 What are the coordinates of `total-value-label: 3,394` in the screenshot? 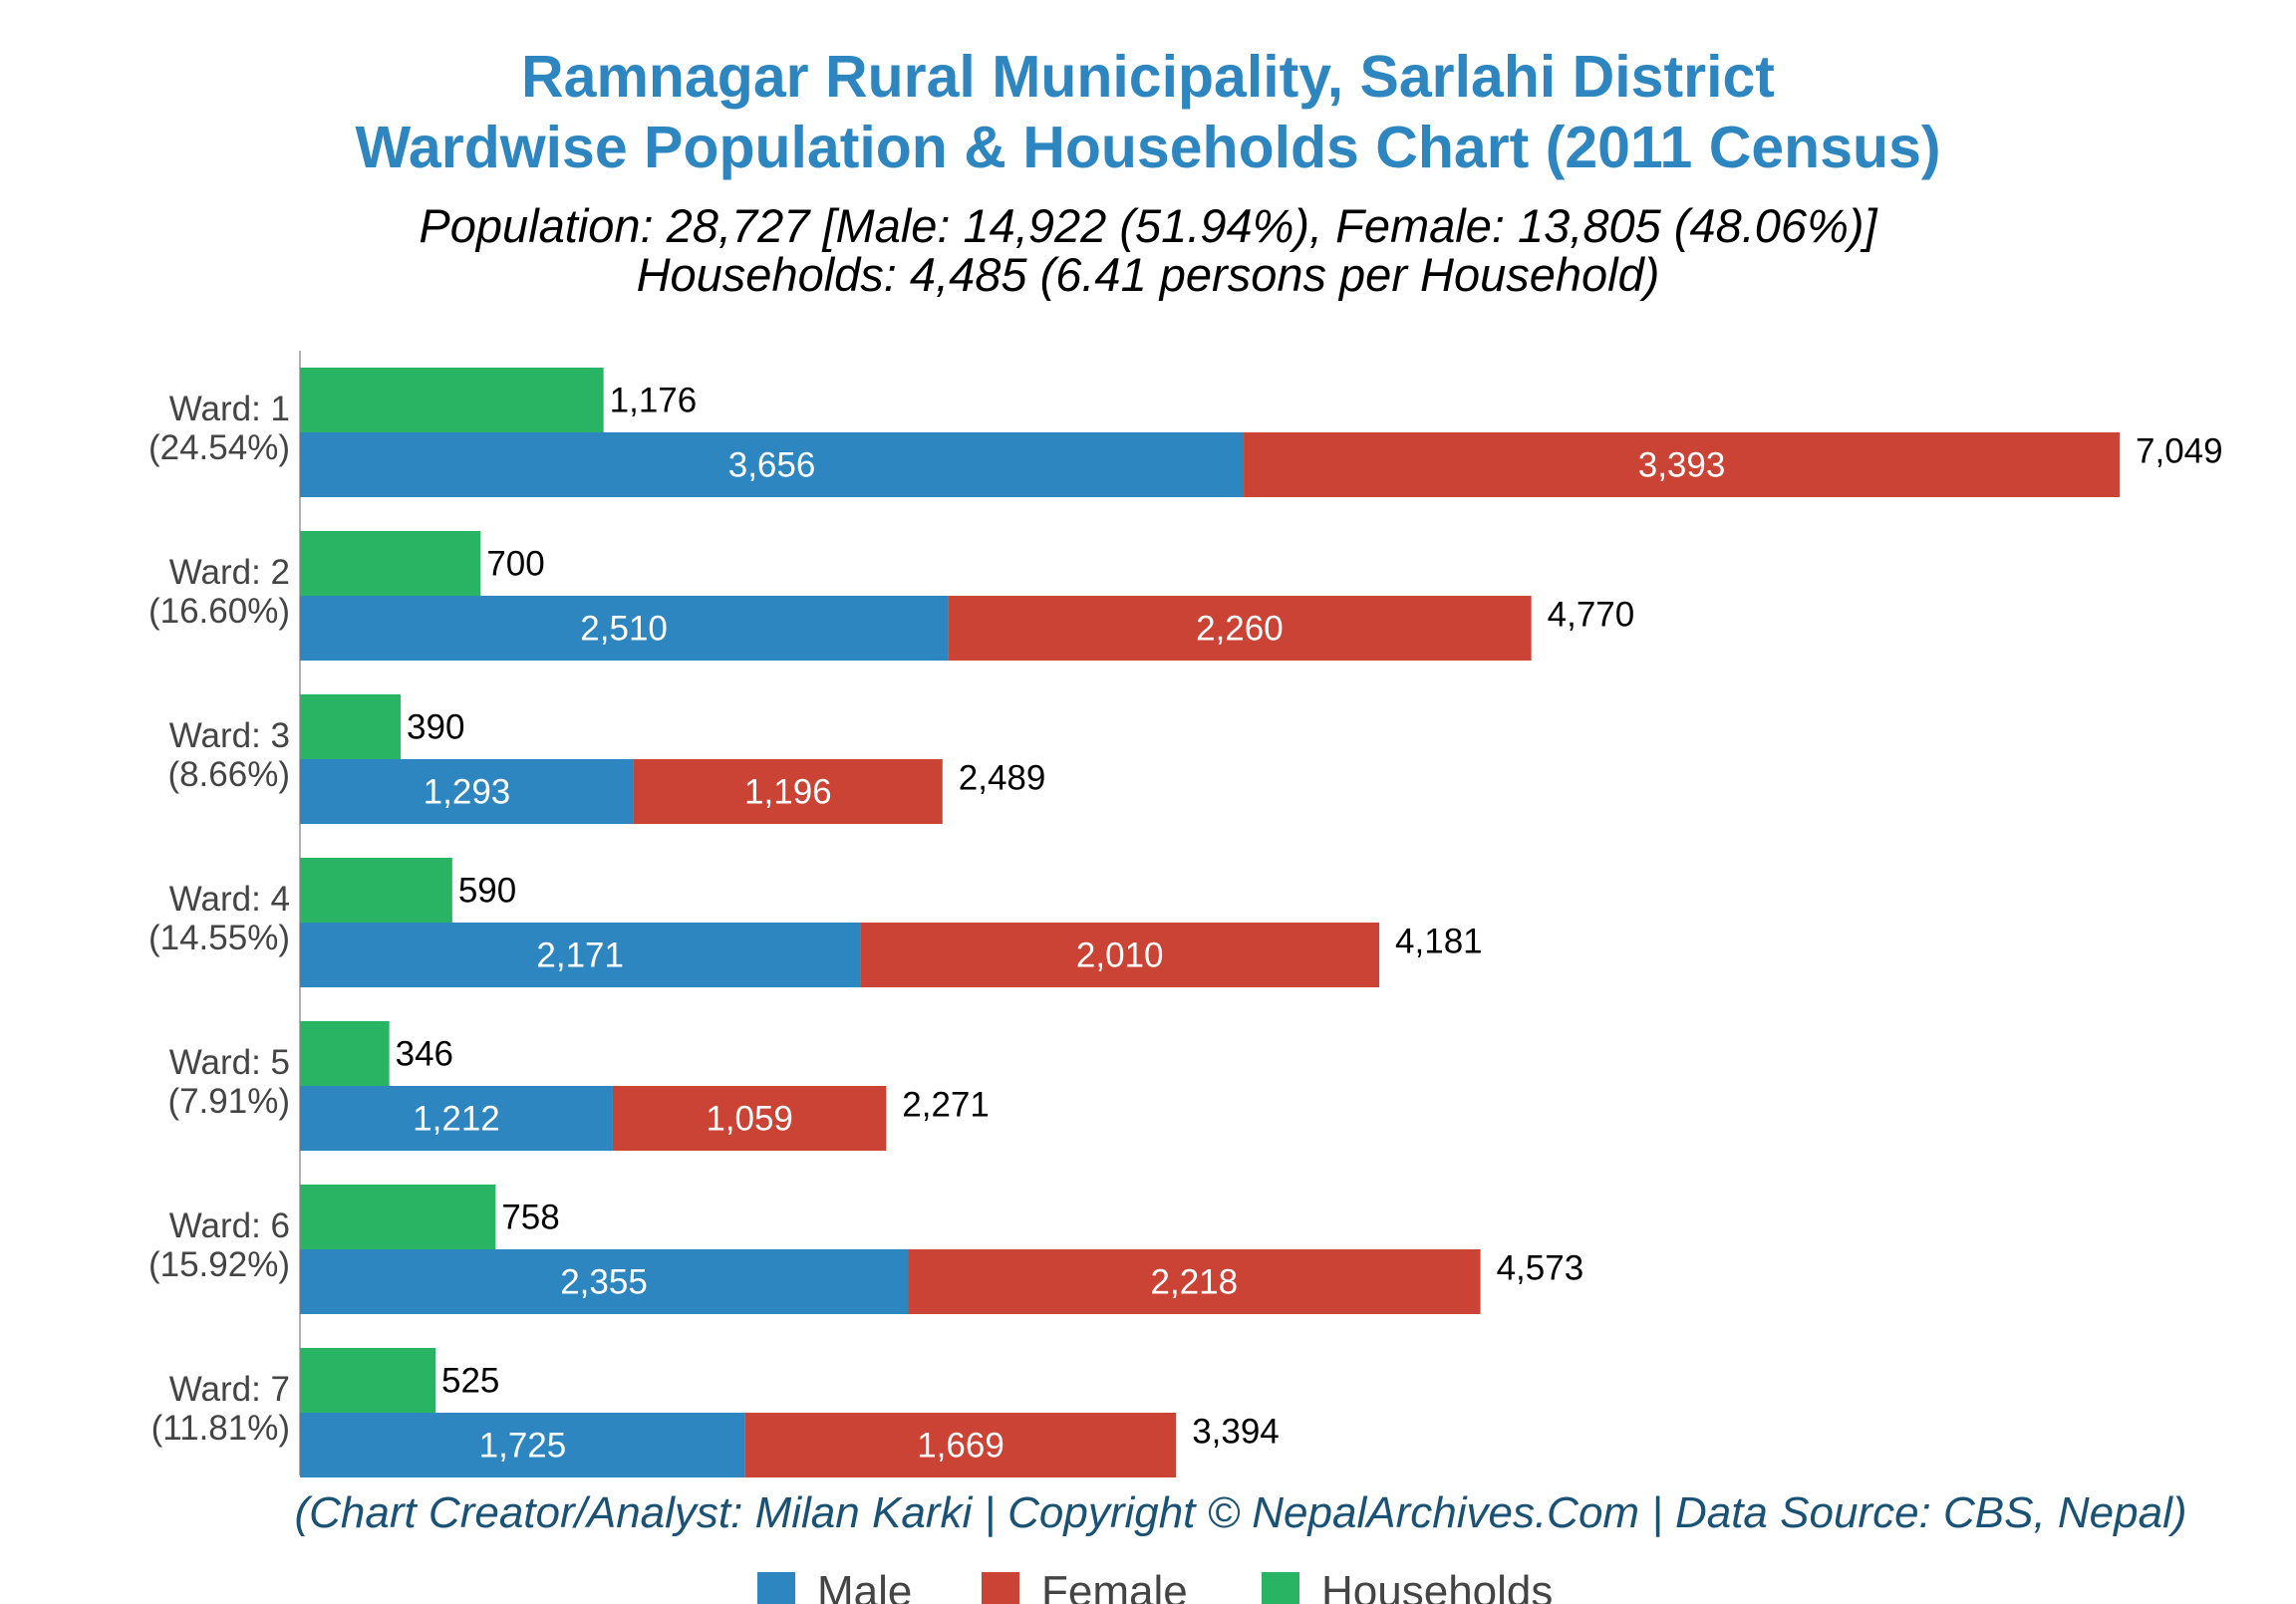 It's located at (1236, 1432).